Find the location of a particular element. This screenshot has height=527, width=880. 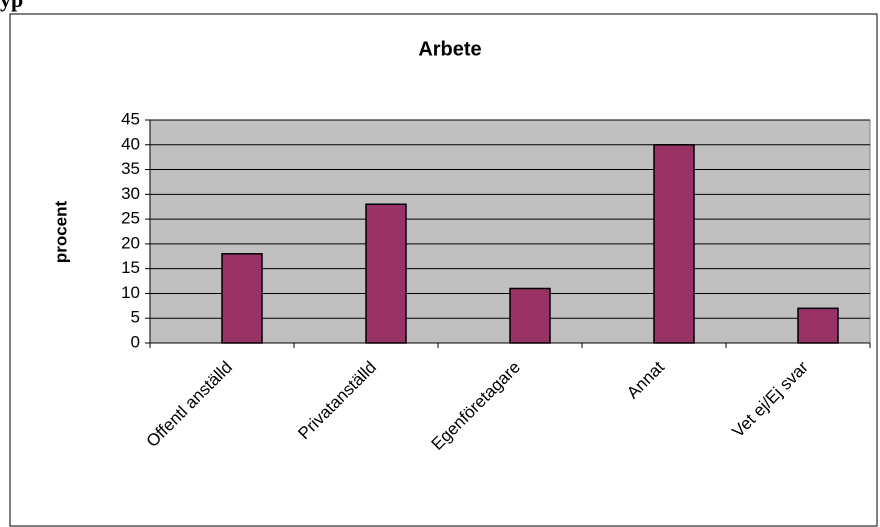

y-tick-label: 5 is located at coordinates (135, 317).